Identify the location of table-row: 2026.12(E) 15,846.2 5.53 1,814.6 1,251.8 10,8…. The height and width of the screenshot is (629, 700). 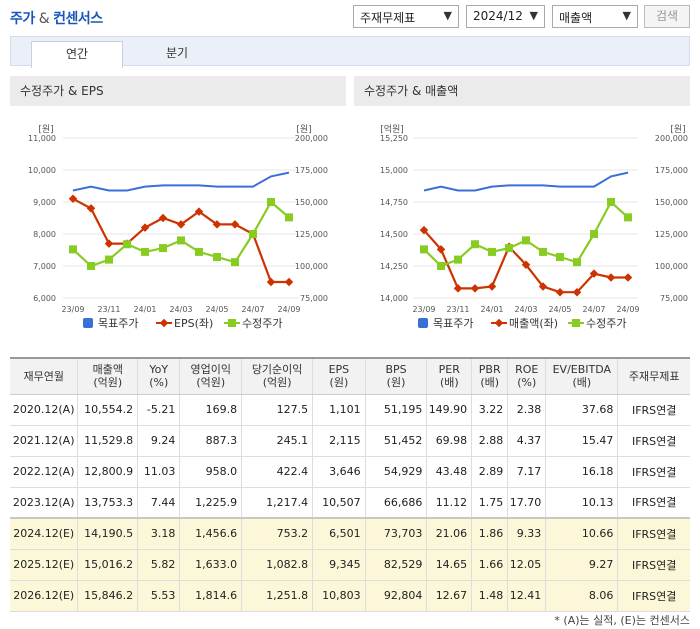
(350, 596).